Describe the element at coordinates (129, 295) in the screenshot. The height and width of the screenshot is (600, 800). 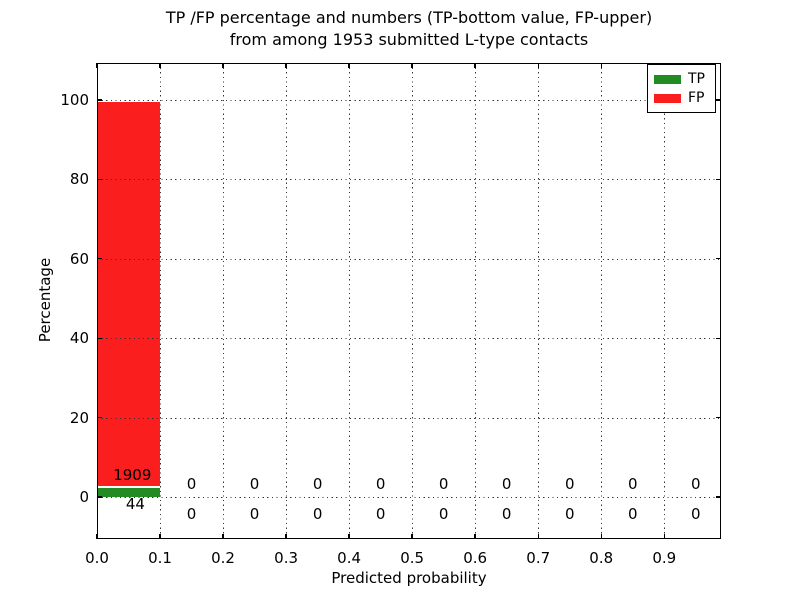
I see `bar-segment-fp` at that location.